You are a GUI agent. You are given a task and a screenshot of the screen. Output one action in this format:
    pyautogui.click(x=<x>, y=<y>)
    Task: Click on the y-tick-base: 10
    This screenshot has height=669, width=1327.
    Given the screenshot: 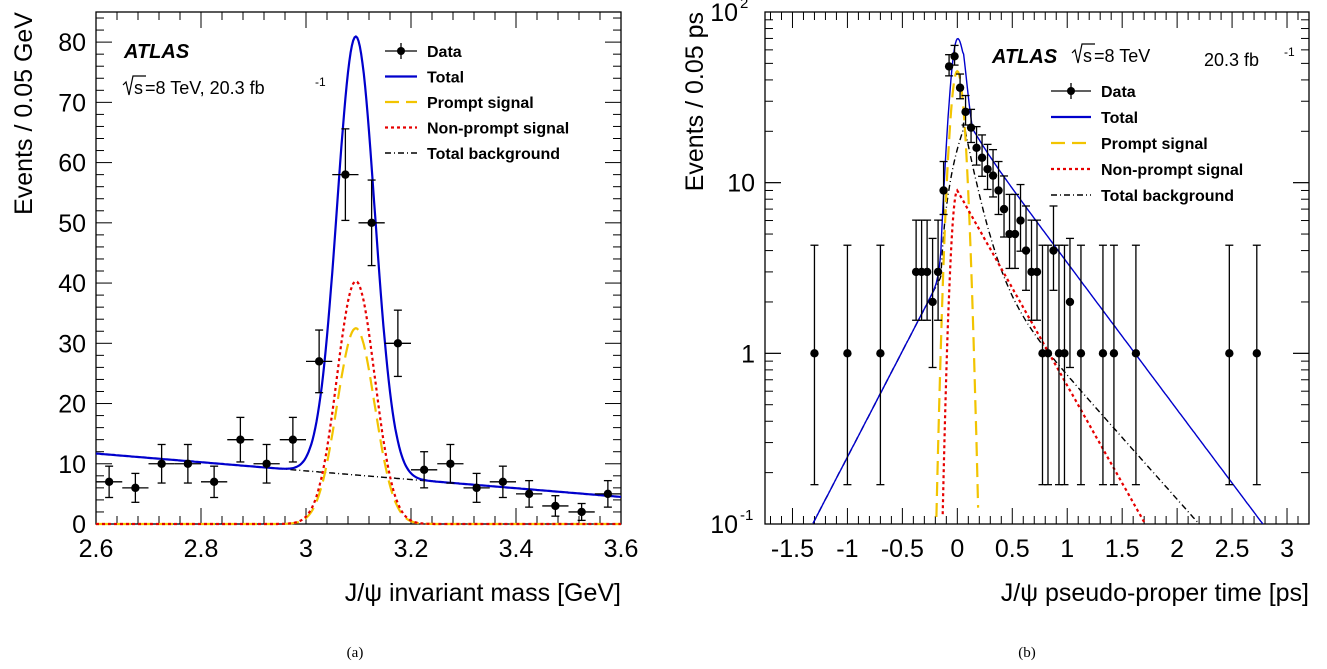 What is the action you would take?
    pyautogui.click(x=724, y=13)
    